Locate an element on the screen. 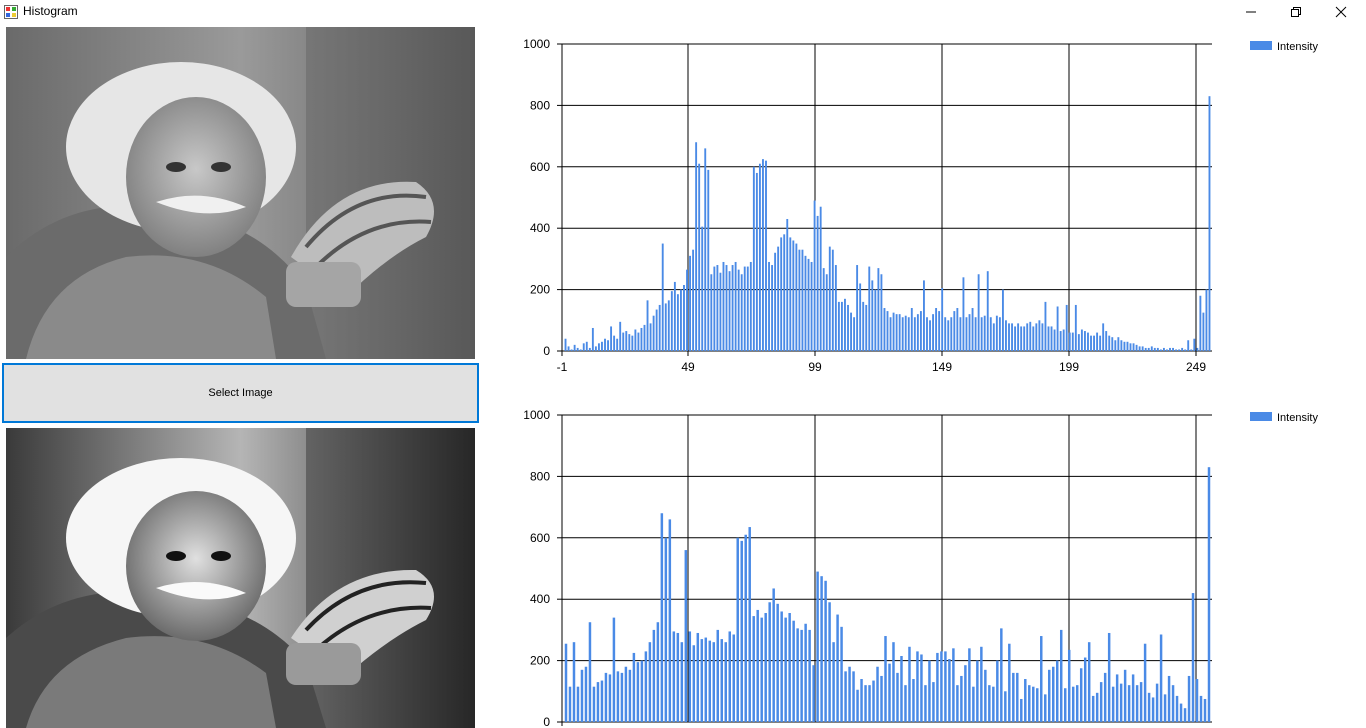 Image resolution: width=1366 pixels, height=728 pixels. restore-button is located at coordinates (1295, 12).